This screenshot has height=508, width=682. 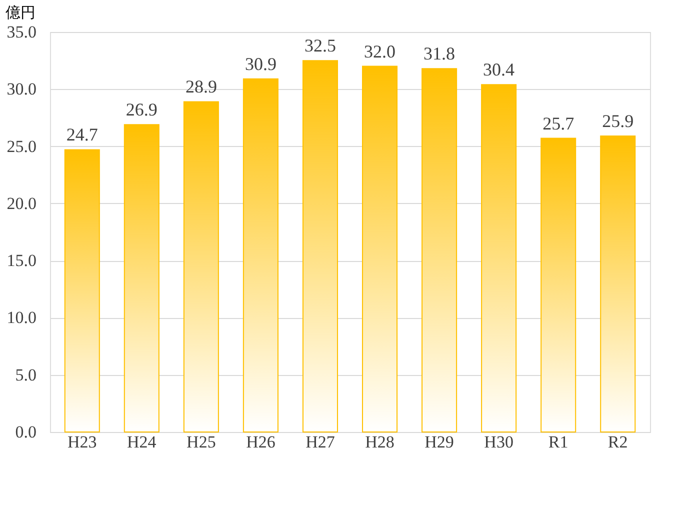 What do you see at coordinates (499, 442) in the screenshot?
I see `x-tick-label: H30` at bounding box center [499, 442].